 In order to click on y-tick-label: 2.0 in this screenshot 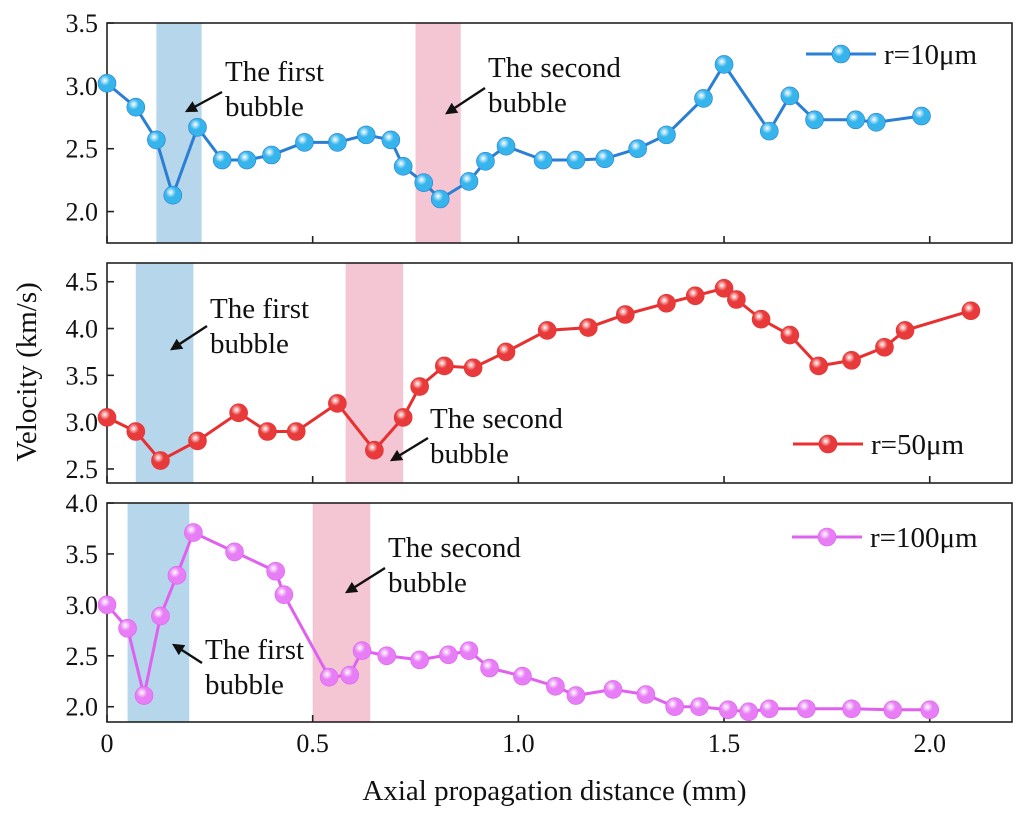, I will do `click(82, 212)`.